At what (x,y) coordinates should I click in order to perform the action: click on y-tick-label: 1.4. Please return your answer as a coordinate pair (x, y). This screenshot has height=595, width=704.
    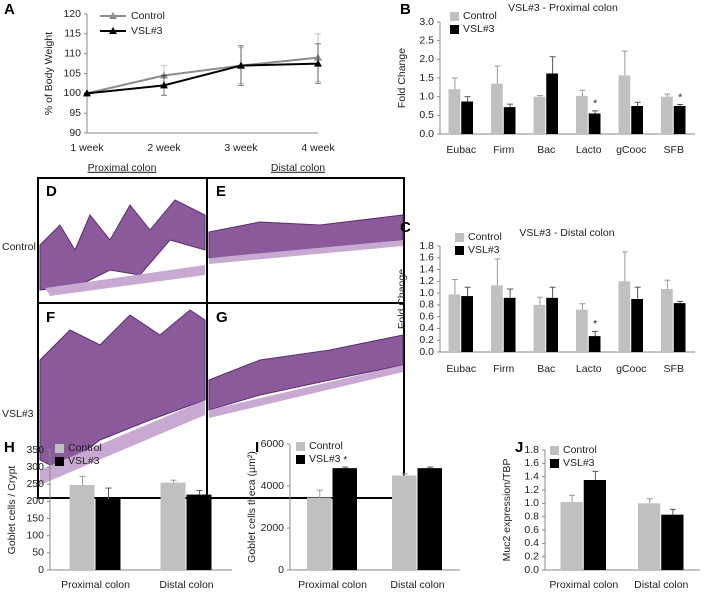
    Looking at the image, I should click on (531, 476).